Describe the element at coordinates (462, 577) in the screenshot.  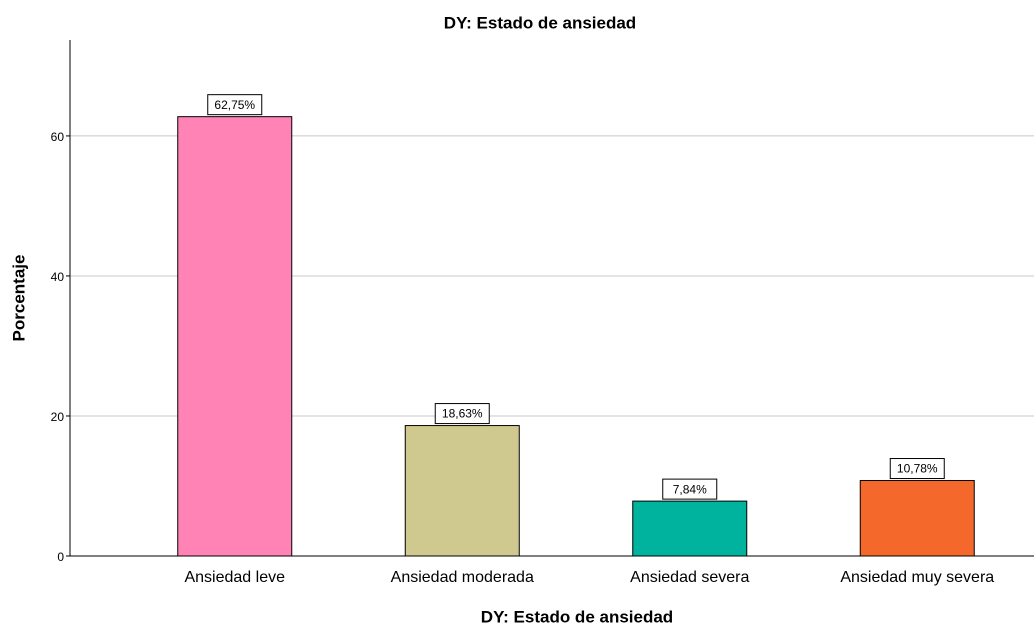
I see `x-tick-label: Ansiedad moderada` at that location.